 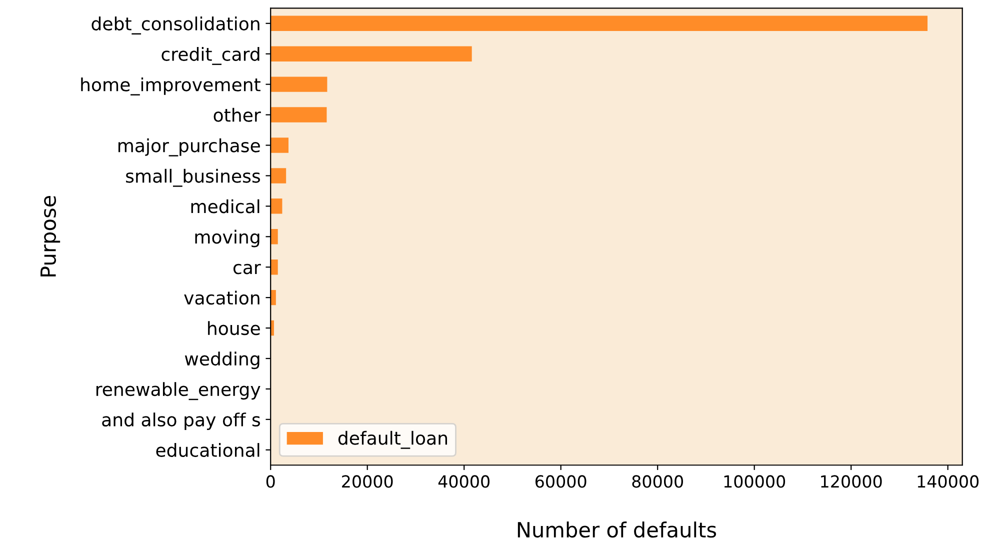 I want to click on x-tick-label: 20000, so click(x=367, y=481).